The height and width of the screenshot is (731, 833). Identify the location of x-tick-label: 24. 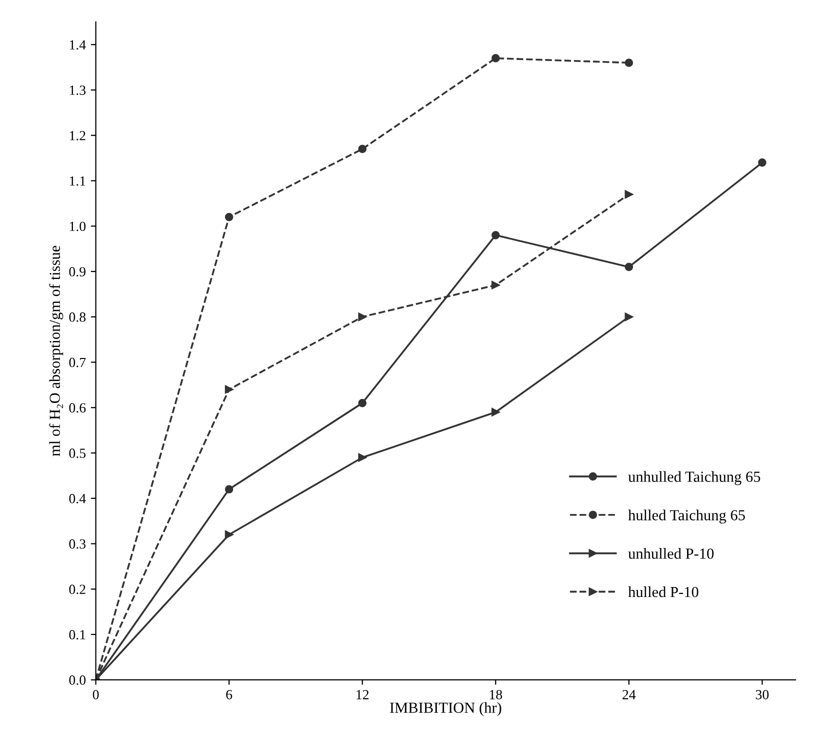
(629, 695).